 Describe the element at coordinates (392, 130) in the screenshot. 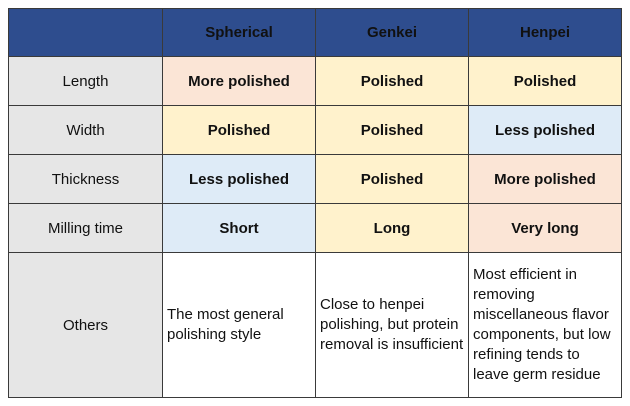

I see `cell-width-genkei: Polished` at that location.